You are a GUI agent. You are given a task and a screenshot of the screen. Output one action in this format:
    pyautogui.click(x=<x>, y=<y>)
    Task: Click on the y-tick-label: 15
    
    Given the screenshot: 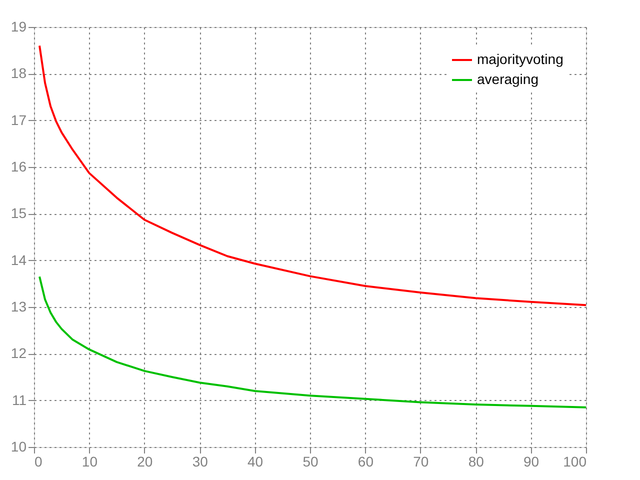 What is the action you would take?
    pyautogui.click(x=18, y=213)
    